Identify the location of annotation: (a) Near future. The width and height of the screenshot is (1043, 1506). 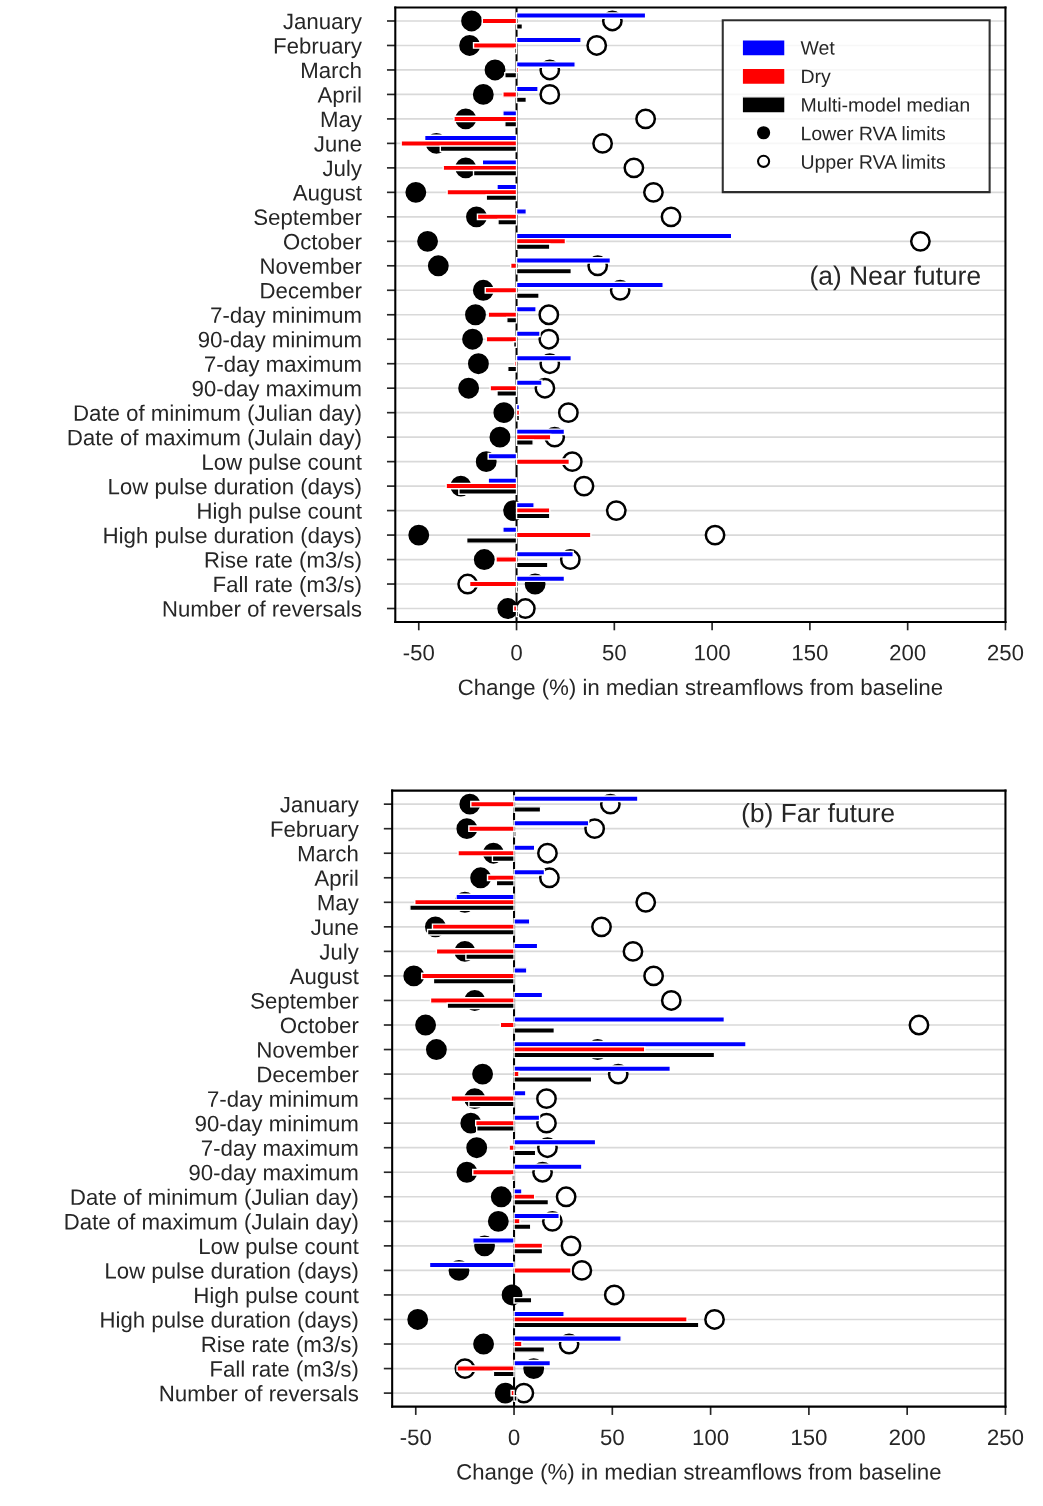
(895, 278).